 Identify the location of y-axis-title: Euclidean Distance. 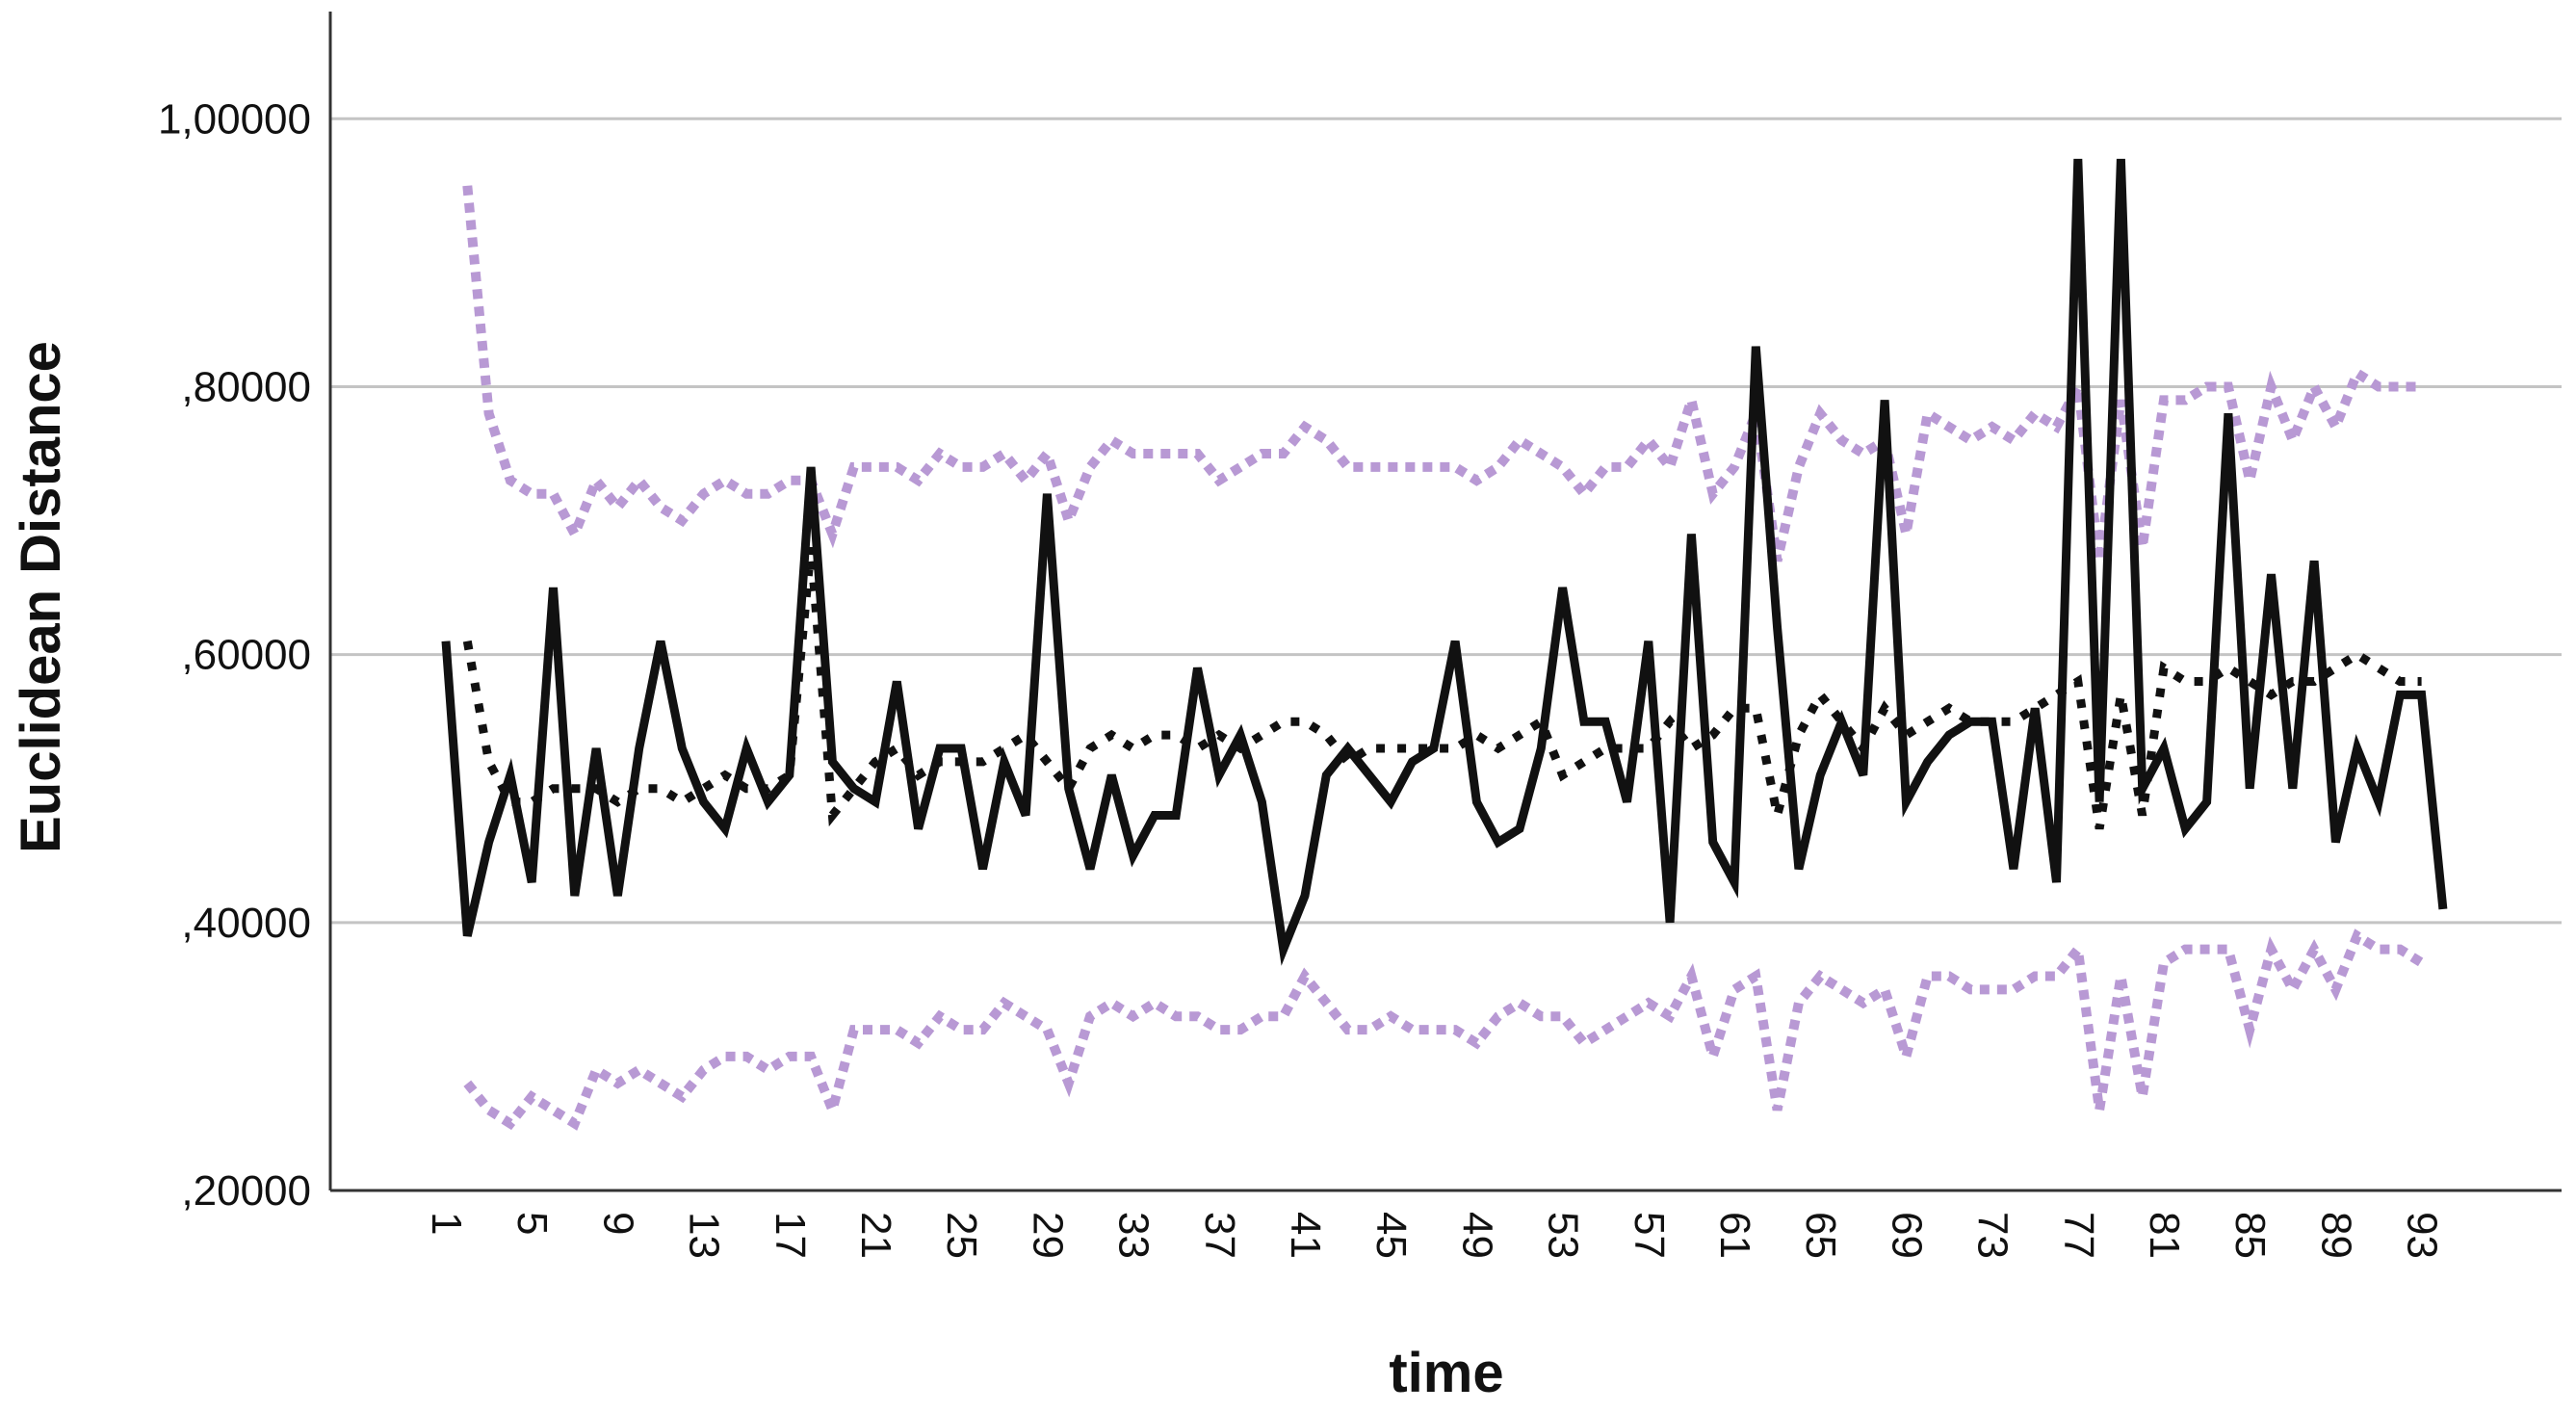
(41, 597).